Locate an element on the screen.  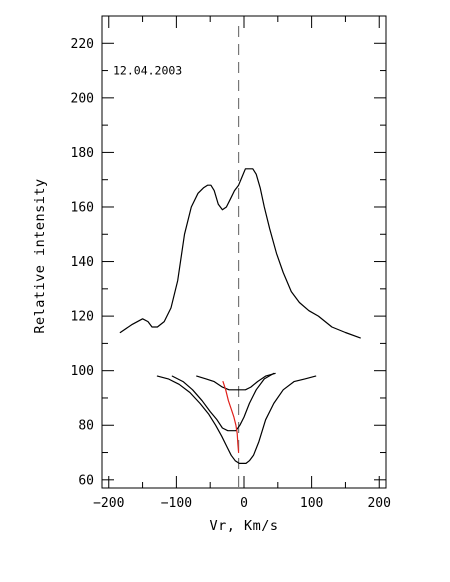
x-axis-title: Vr, Km/s is located at coordinates (243, 526).